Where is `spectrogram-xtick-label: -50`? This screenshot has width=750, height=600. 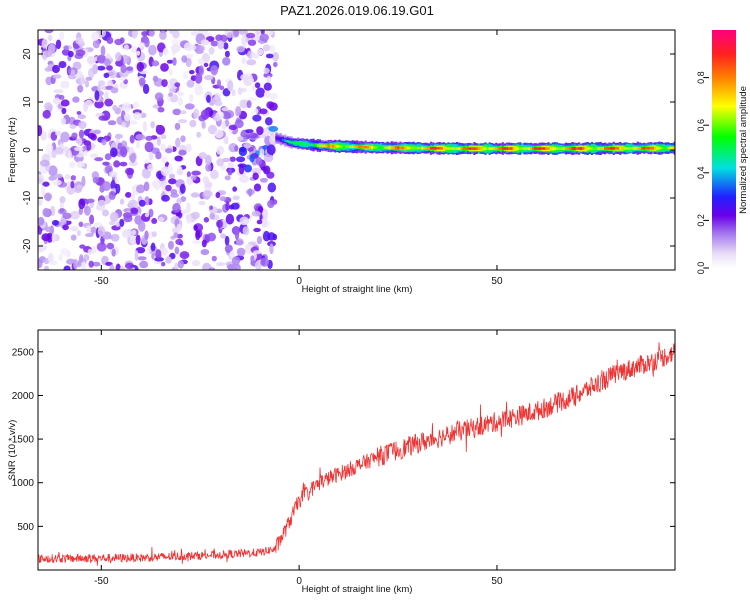 spectrogram-xtick-label: -50 is located at coordinates (101, 281).